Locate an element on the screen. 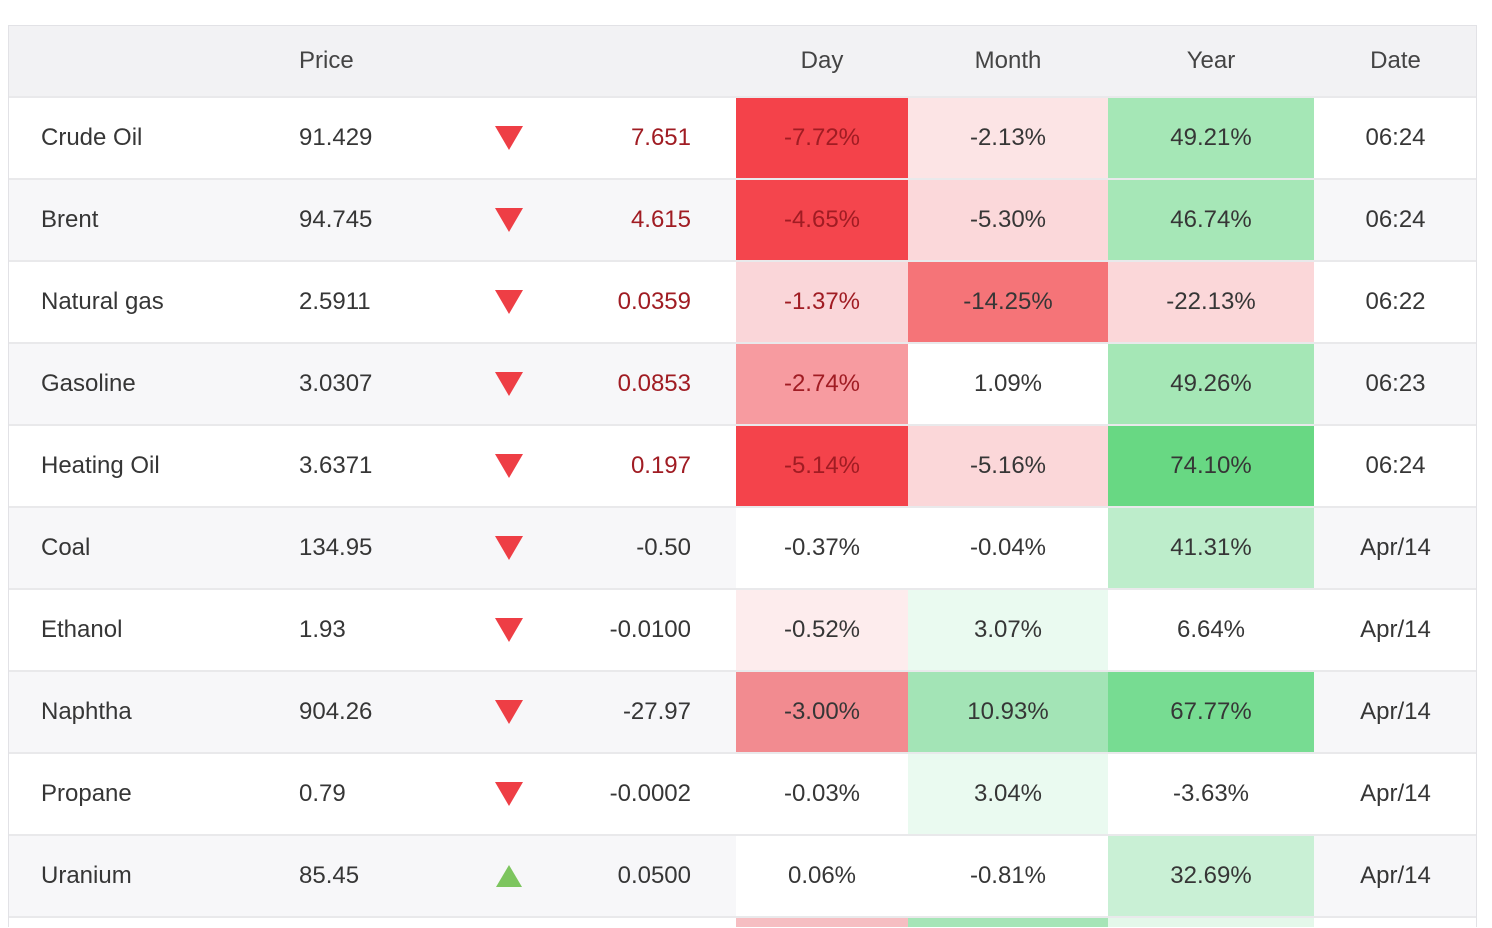 The width and height of the screenshot is (1492, 928). price-cell: 94.745 is located at coordinates (379, 220).